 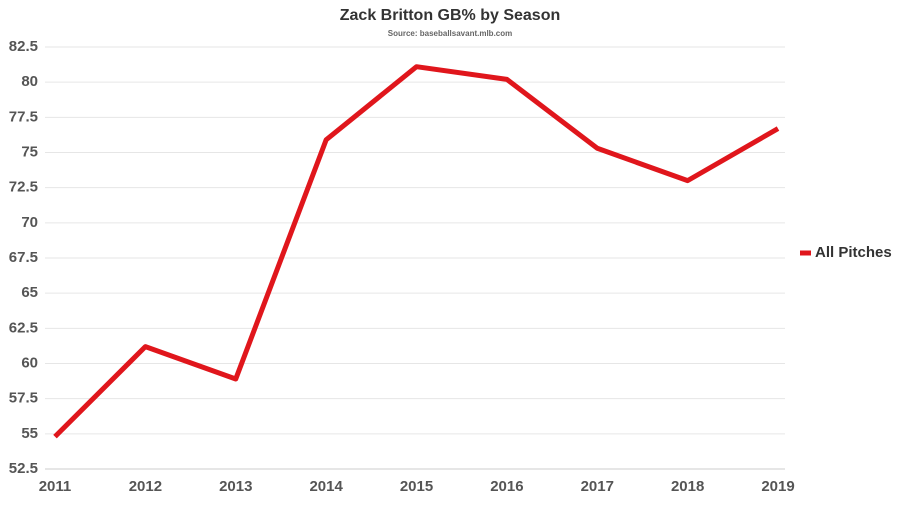 What do you see at coordinates (416, 486) in the screenshot?
I see `x-tick-label: 2015` at bounding box center [416, 486].